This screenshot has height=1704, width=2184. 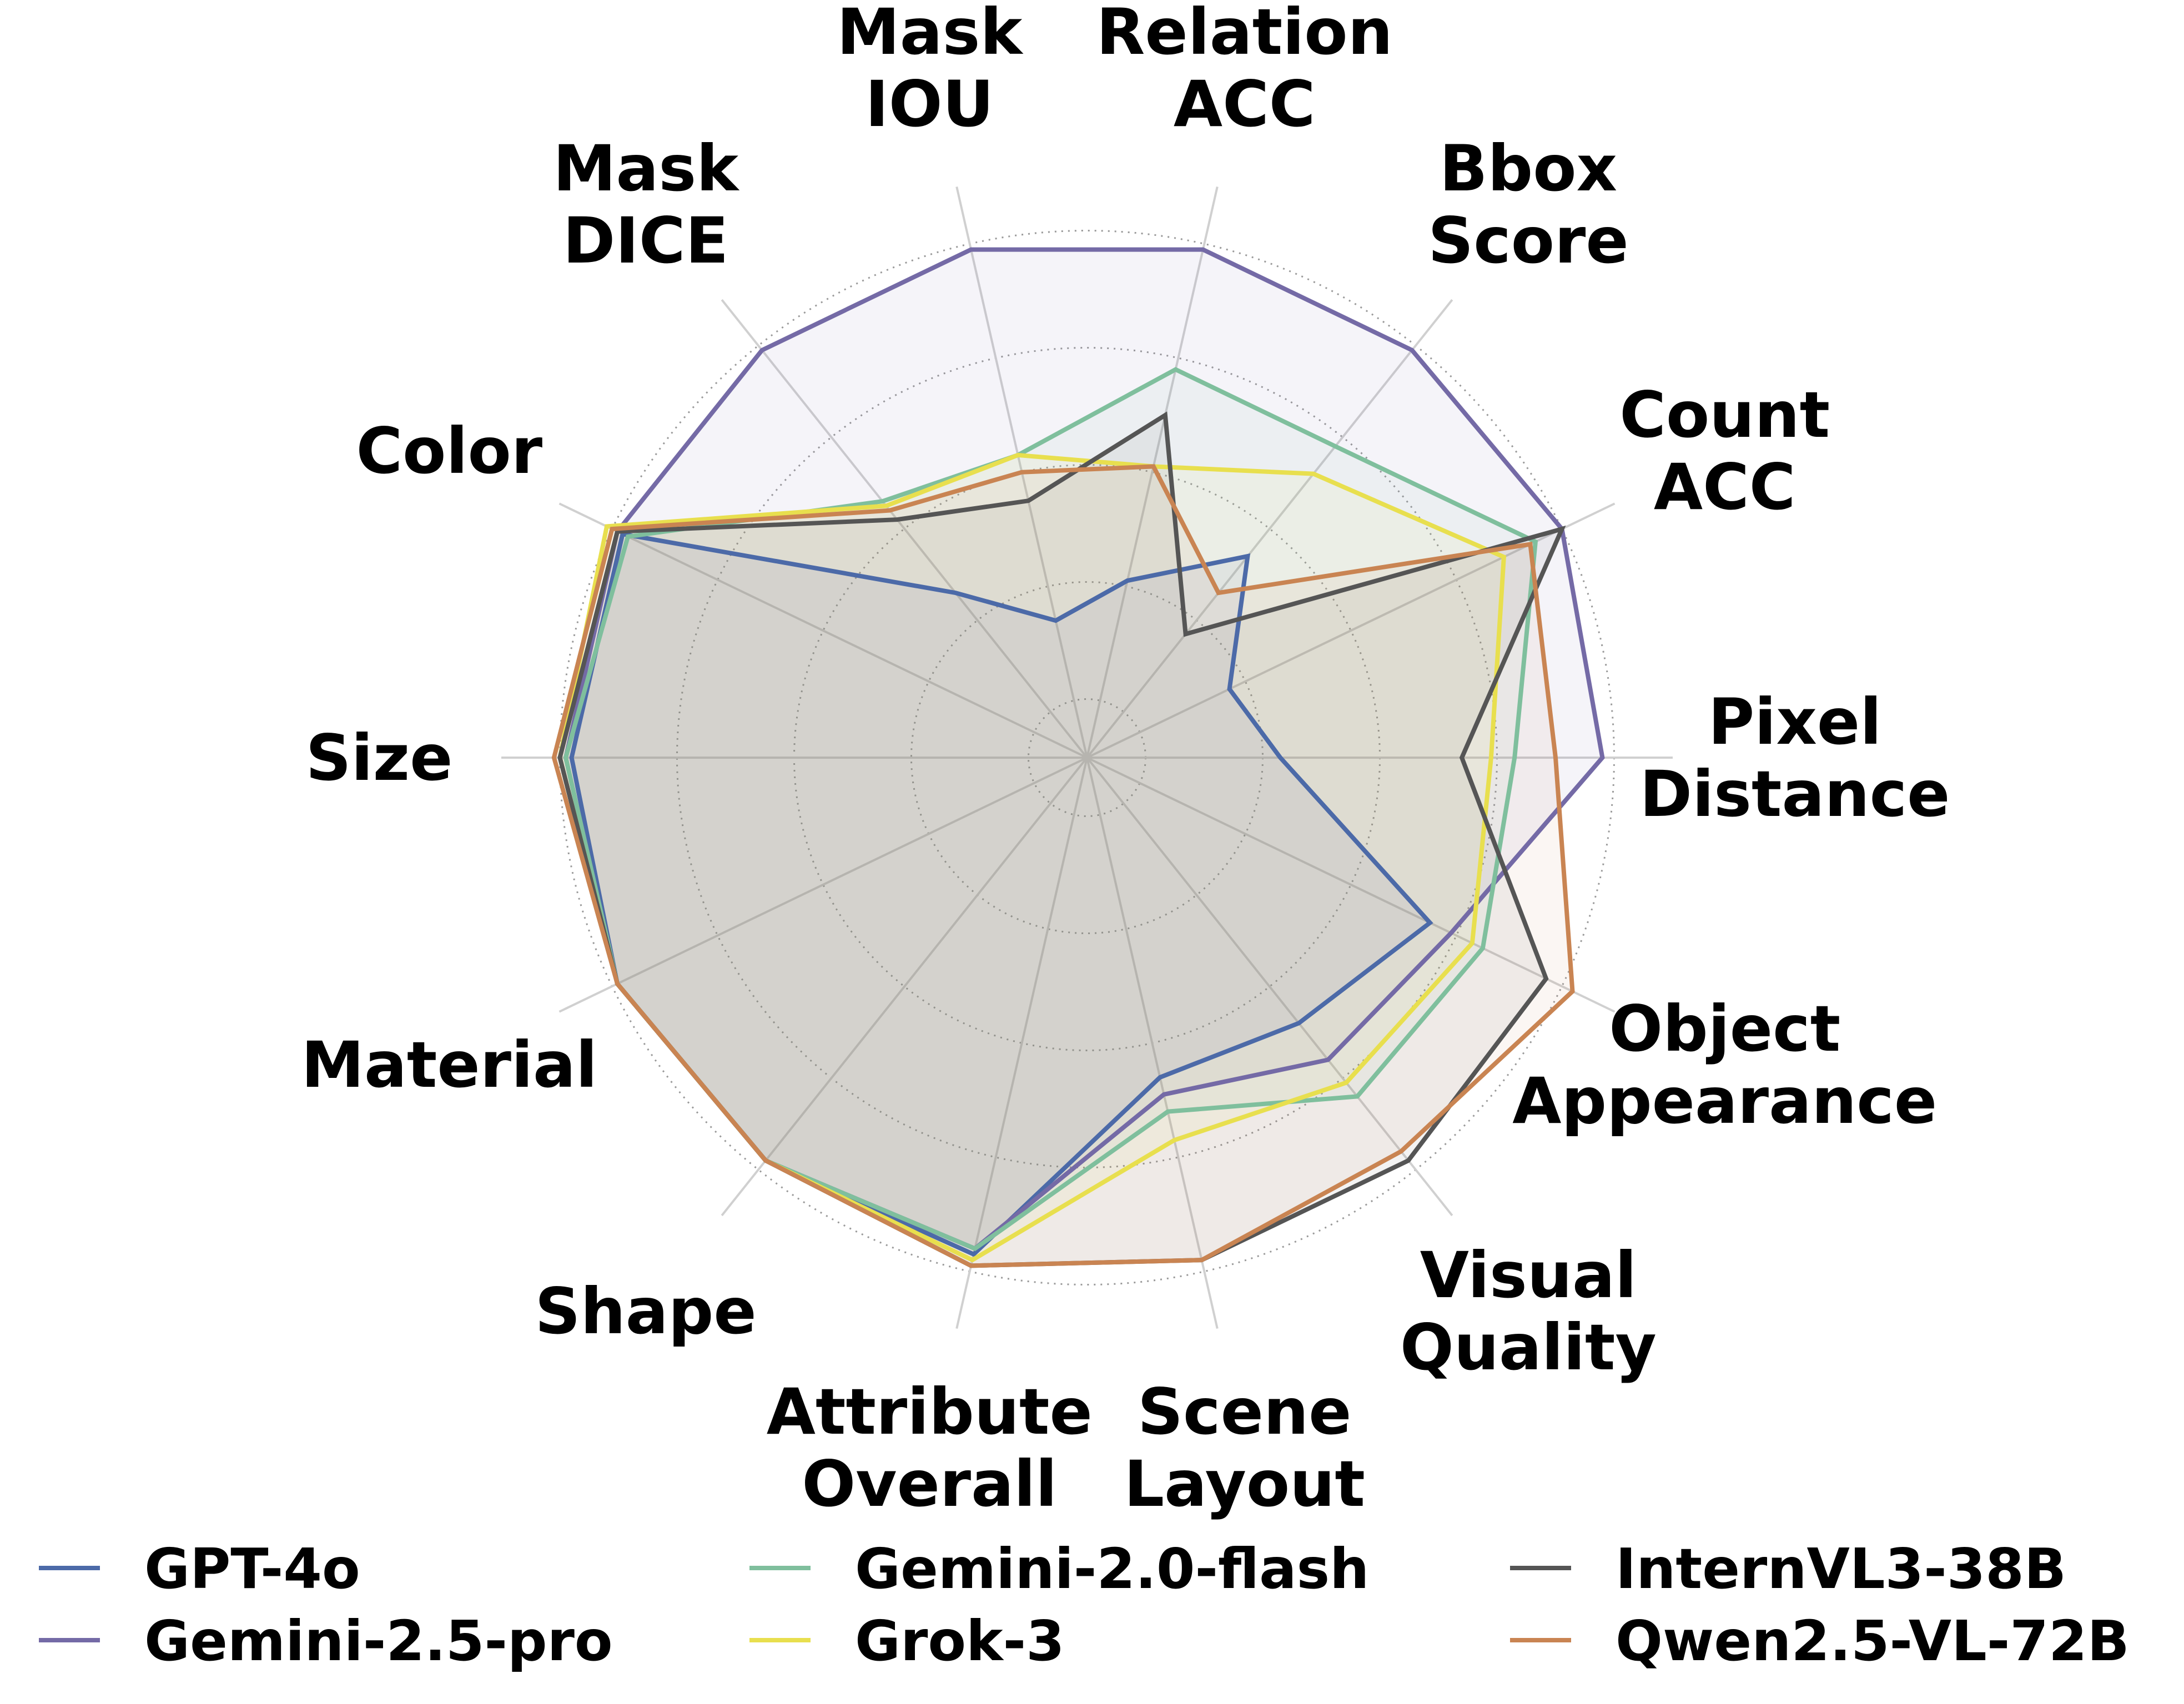 I want to click on legend-label: Grok-3, so click(x=960, y=1641).